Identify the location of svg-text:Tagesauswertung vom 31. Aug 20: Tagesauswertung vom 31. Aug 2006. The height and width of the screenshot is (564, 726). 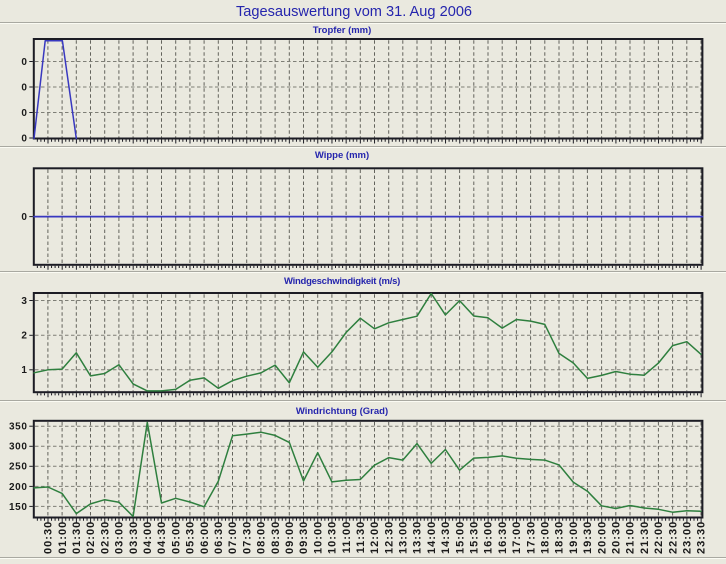
(354, 12).